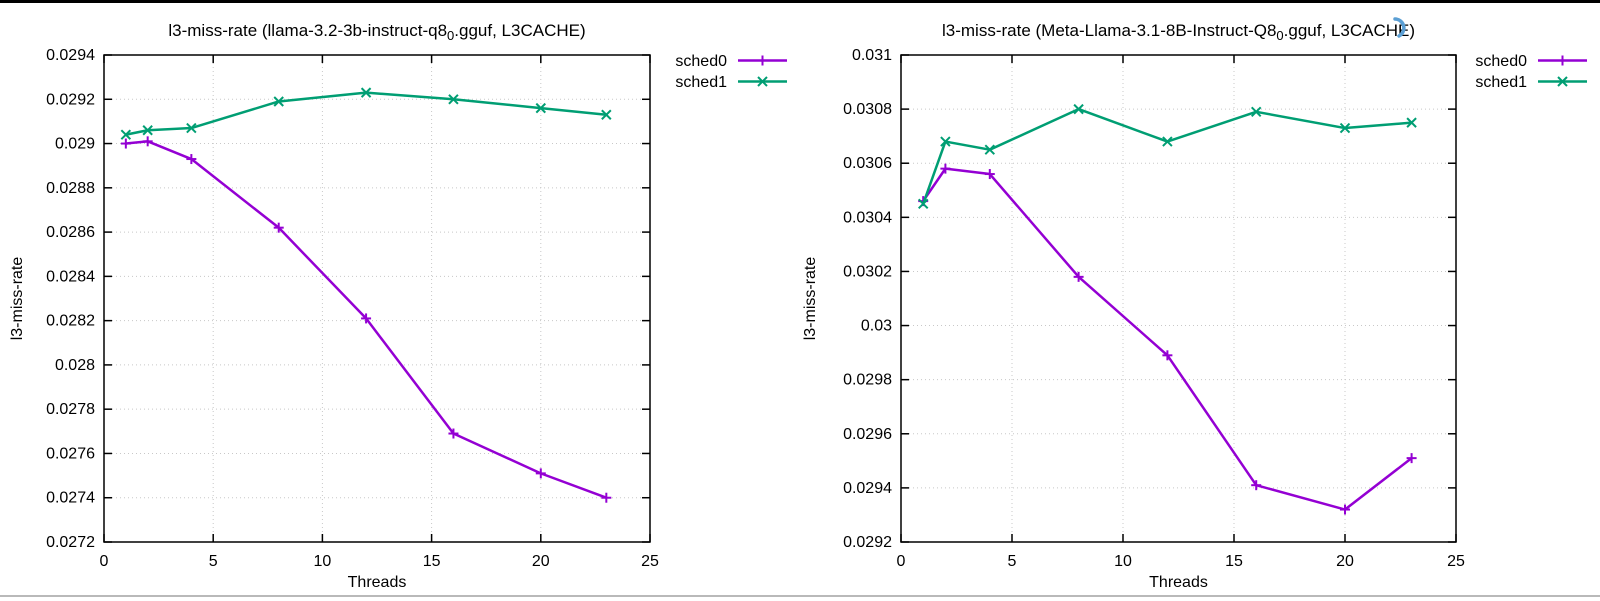 The image size is (1600, 601). What do you see at coordinates (872, 55) in the screenshot?
I see `y-tick-label: 0.031` at bounding box center [872, 55].